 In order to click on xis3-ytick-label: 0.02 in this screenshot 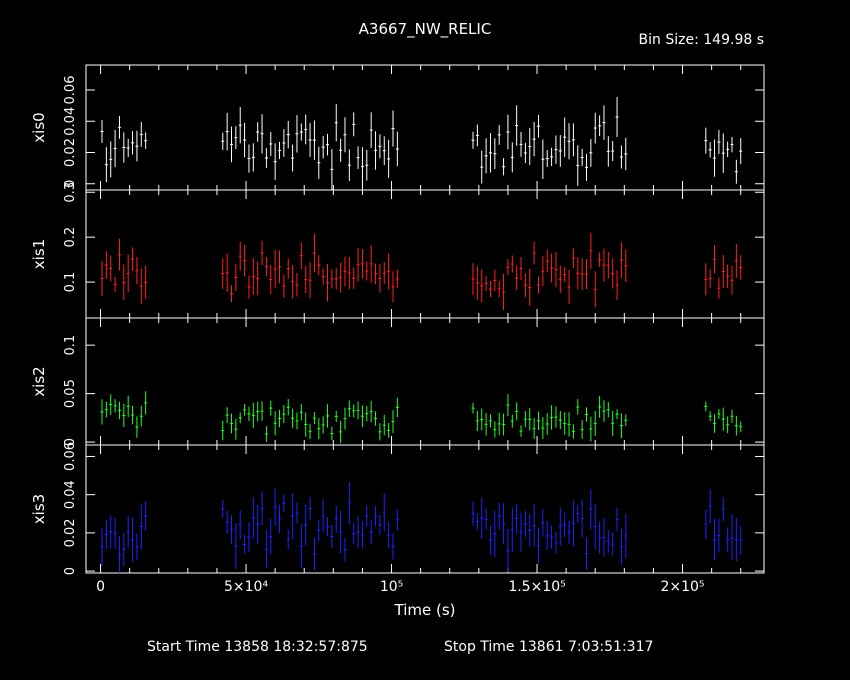, I will do `click(70, 532)`.